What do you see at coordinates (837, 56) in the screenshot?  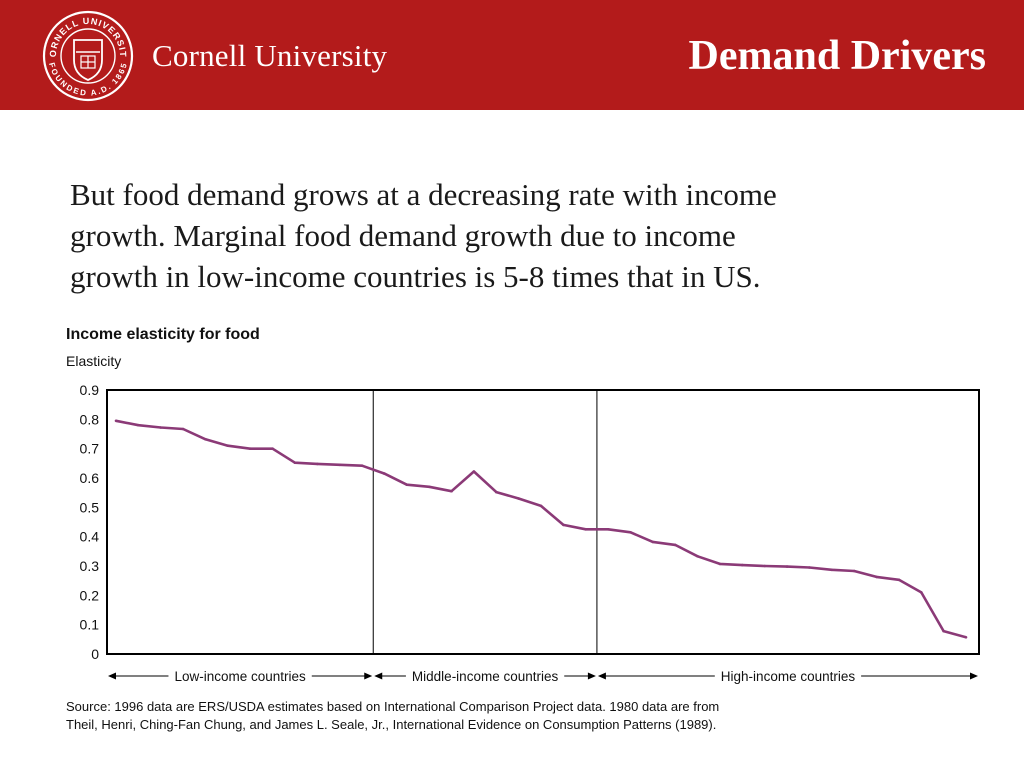 I see `slide-title: Demand Drivers` at bounding box center [837, 56].